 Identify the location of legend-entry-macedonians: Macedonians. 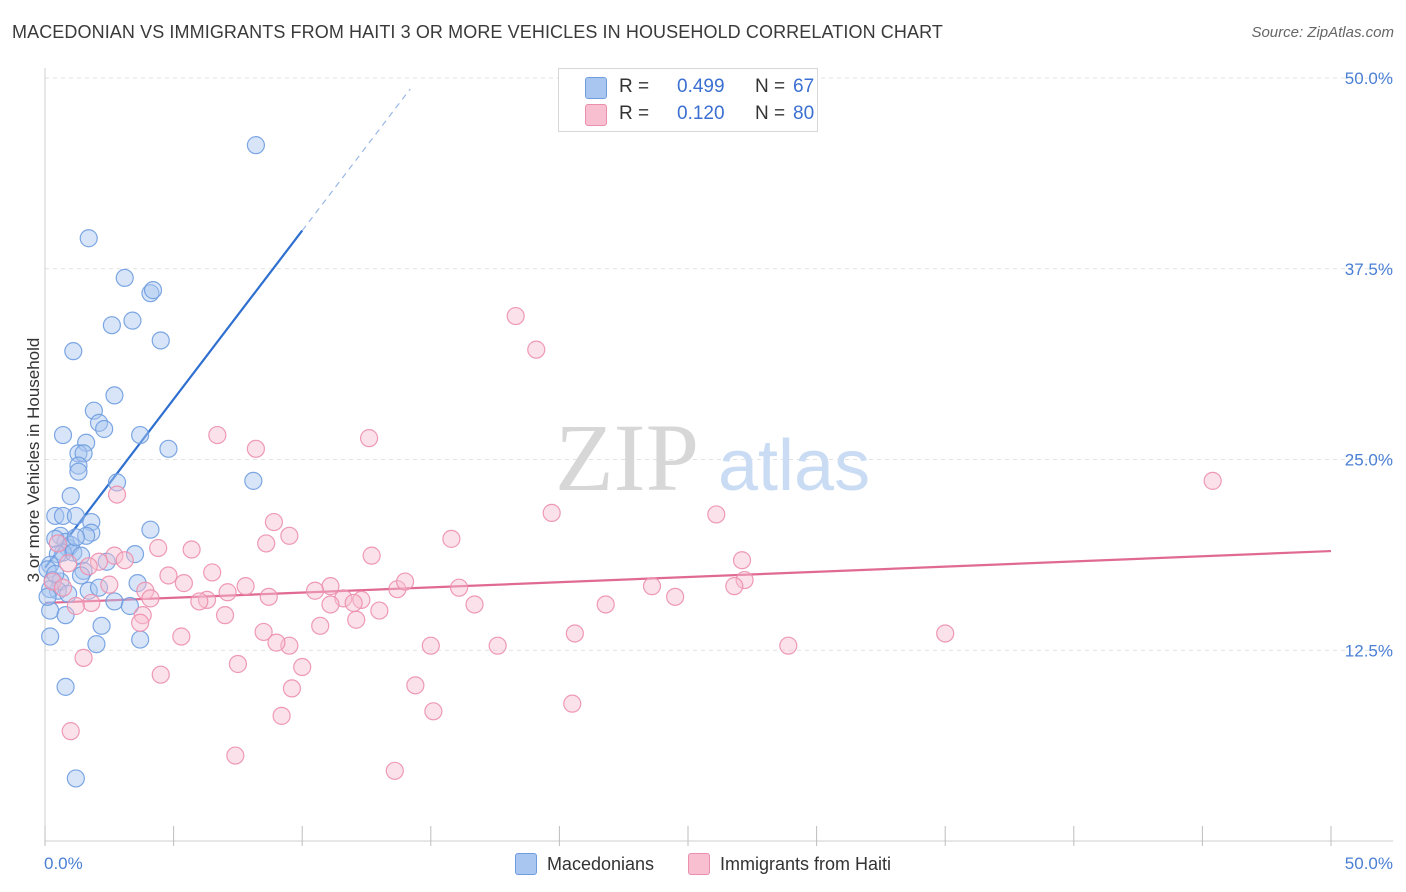
(584, 864).